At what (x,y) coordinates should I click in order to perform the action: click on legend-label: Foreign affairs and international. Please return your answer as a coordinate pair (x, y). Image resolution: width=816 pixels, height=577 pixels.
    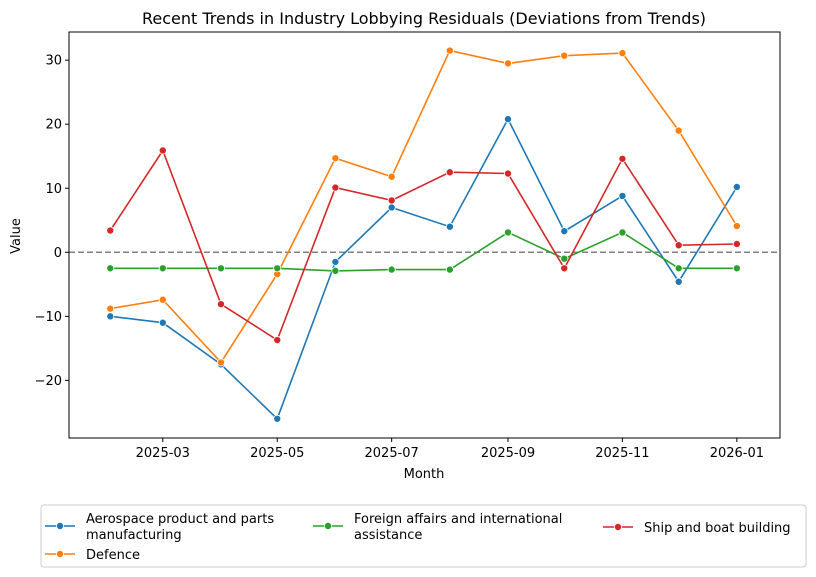
    Looking at the image, I should click on (458, 519).